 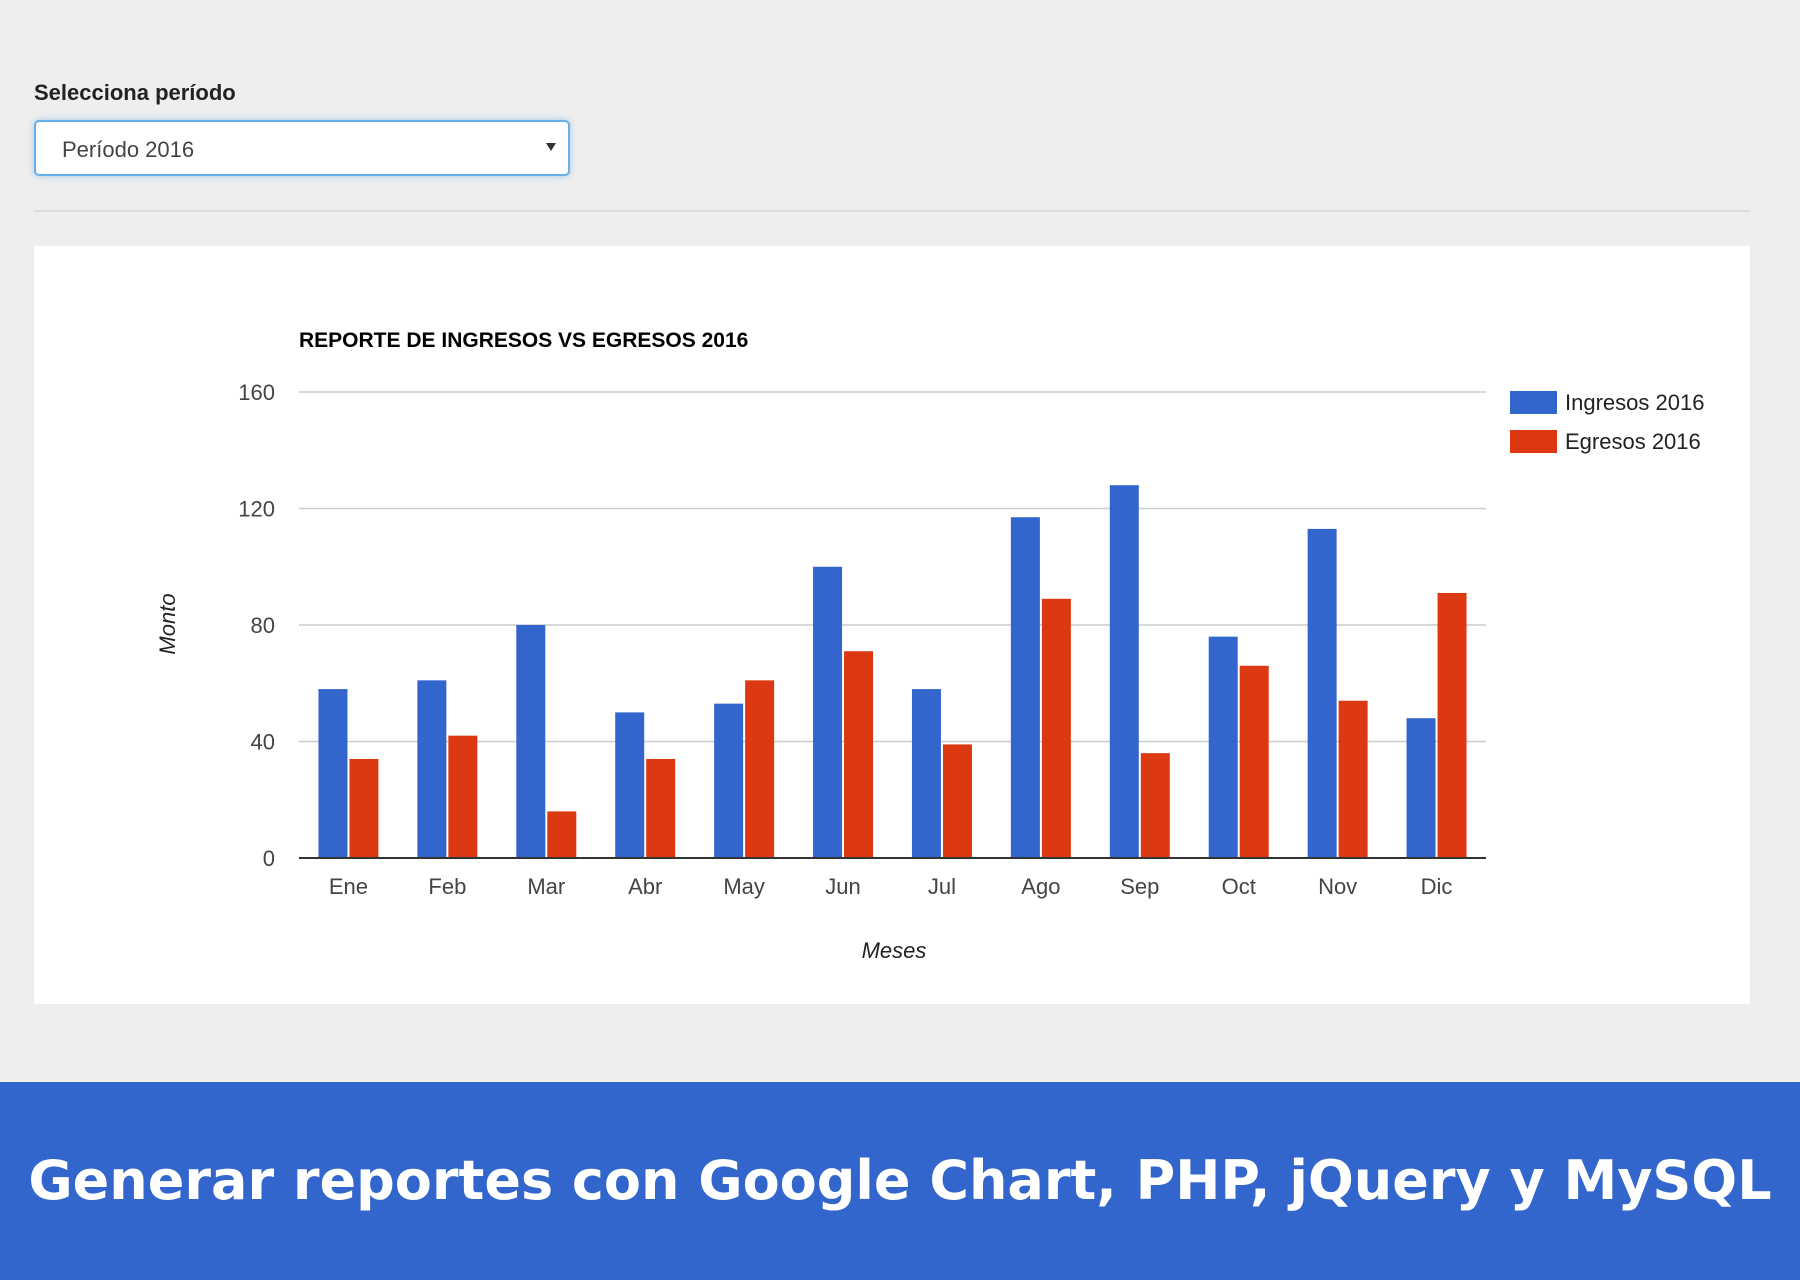 I want to click on chevron-down-icon, so click(x=551, y=147).